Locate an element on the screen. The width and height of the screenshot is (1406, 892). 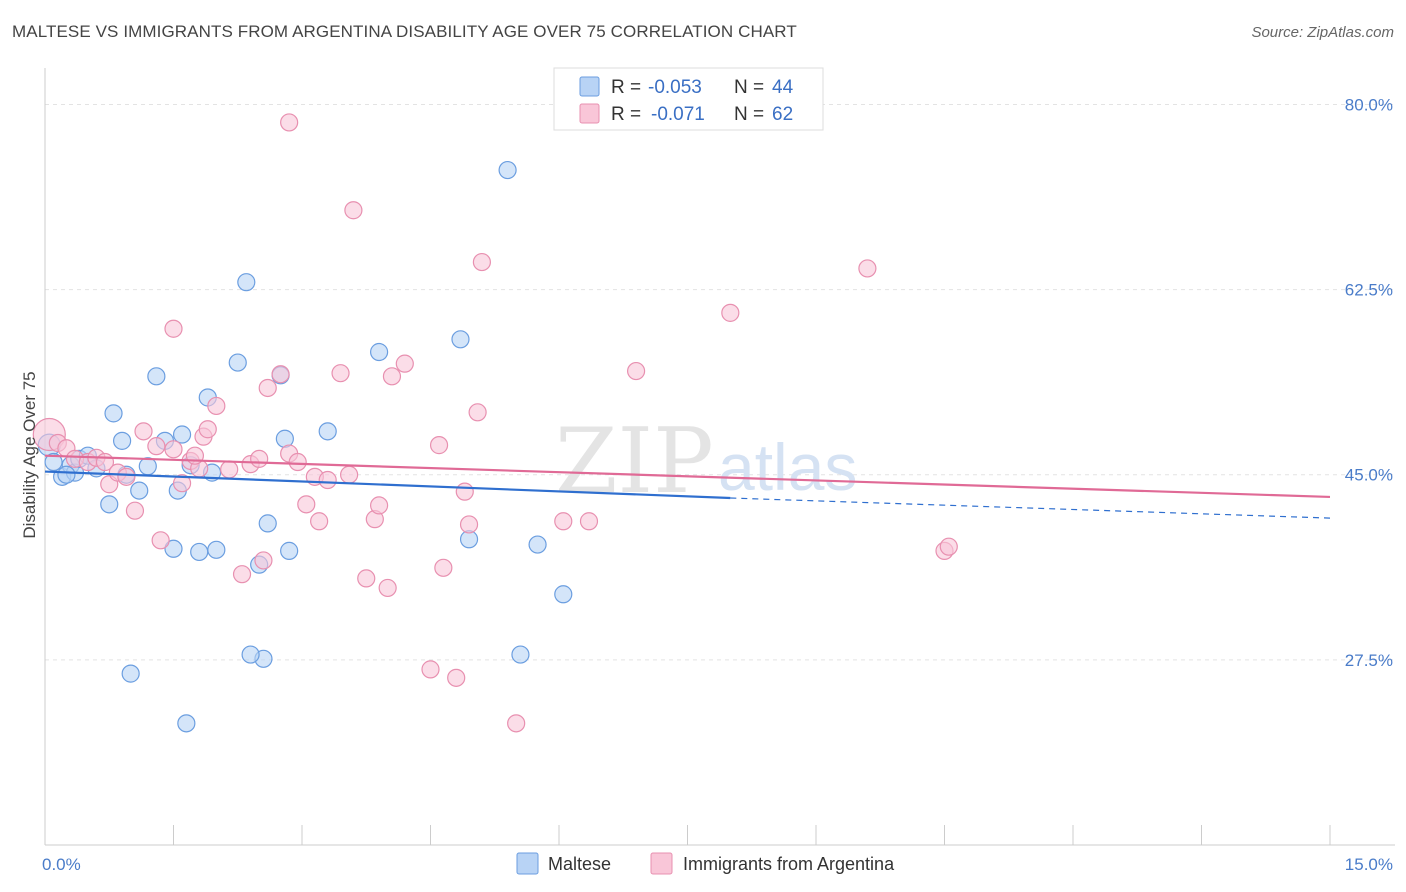
y-tick-label: 45.0% is located at coordinates (1369, 475).